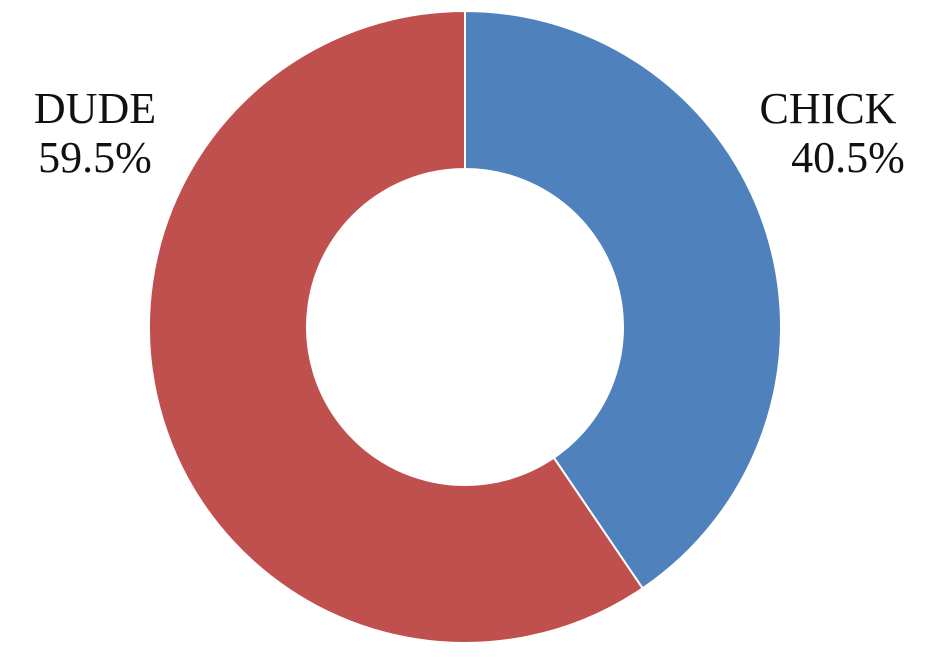  I want to click on slice-label-chick: CHICK, so click(828, 108).